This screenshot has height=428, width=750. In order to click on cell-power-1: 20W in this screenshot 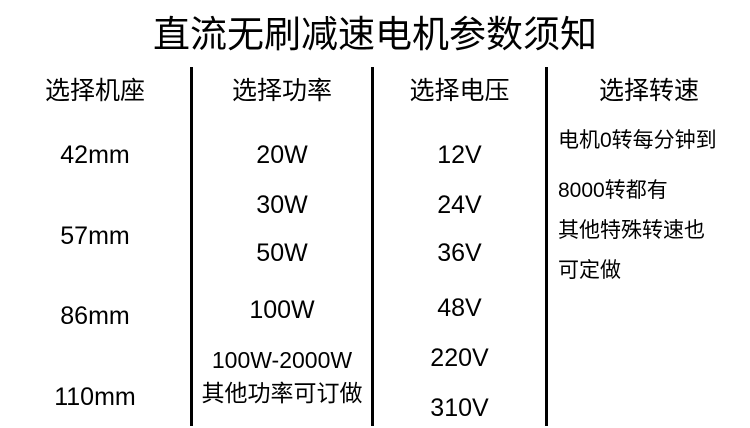, I will do `click(282, 155)`.